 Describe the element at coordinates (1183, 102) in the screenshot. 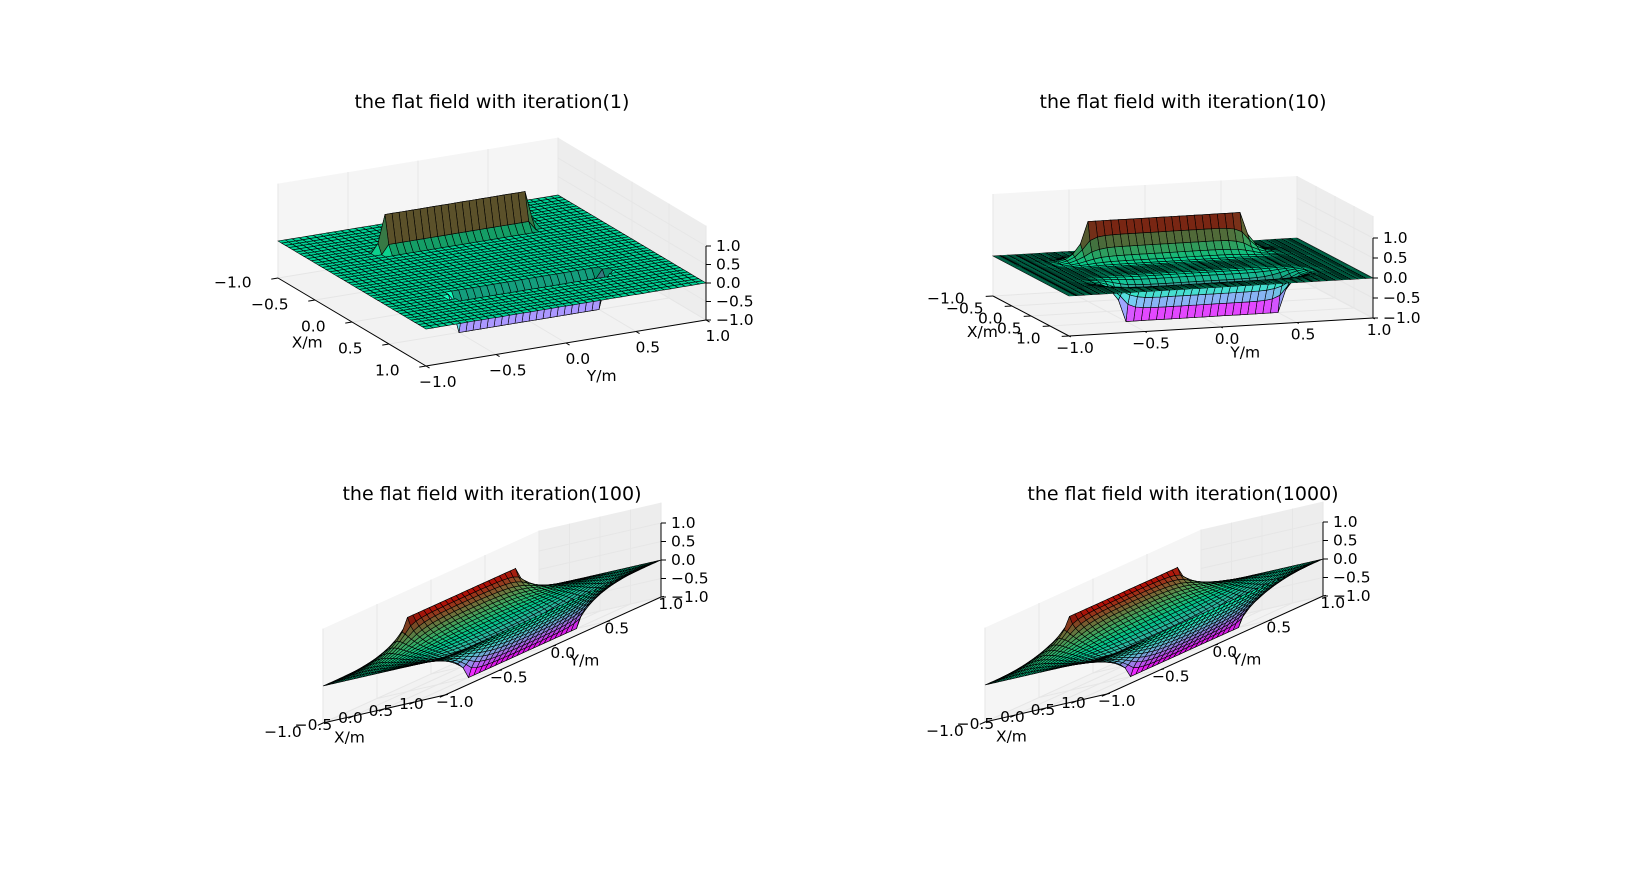

I see `chart-title: the flat field with iteration(10)` at that location.